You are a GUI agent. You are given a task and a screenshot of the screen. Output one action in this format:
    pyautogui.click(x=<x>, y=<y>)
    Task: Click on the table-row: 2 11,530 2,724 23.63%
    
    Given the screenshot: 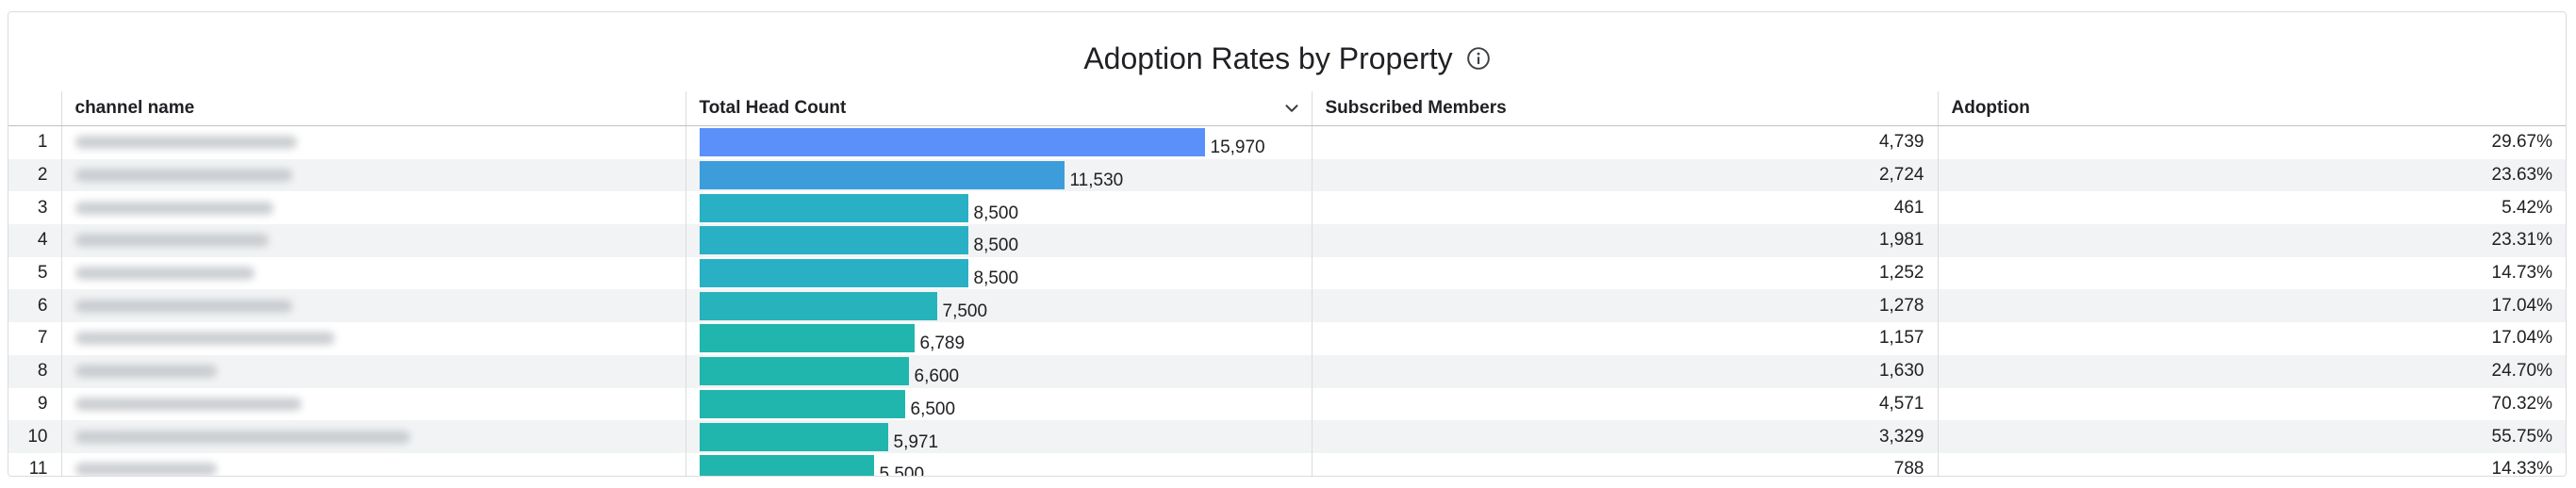 What is the action you would take?
    pyautogui.click(x=1287, y=175)
    